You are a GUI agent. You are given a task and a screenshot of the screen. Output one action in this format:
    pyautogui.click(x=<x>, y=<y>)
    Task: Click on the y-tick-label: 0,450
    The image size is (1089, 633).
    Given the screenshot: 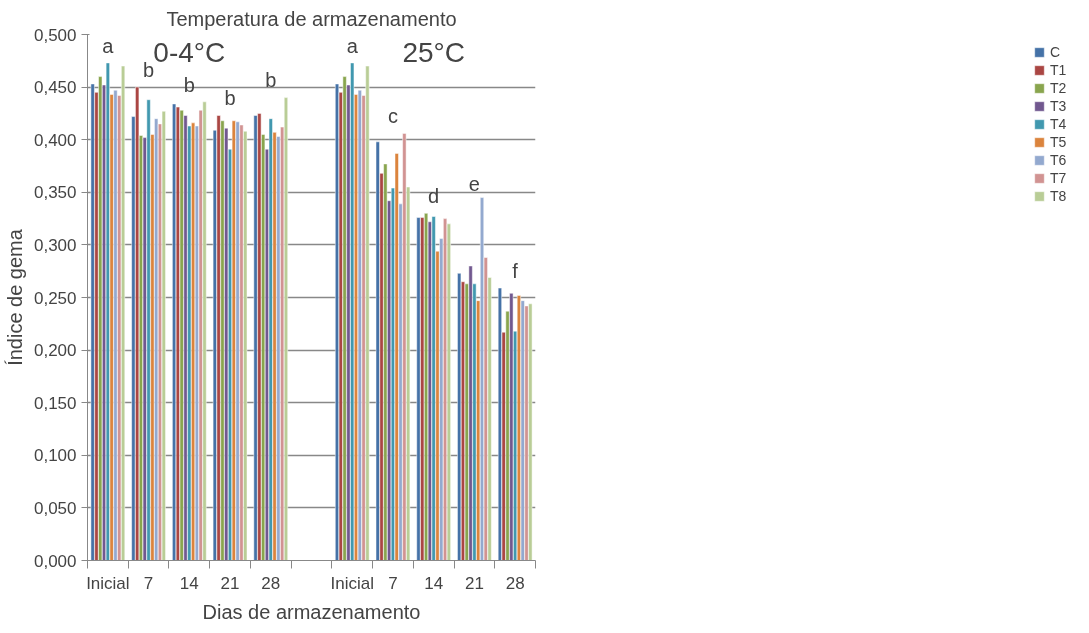 What is the action you would take?
    pyautogui.click(x=55, y=88)
    